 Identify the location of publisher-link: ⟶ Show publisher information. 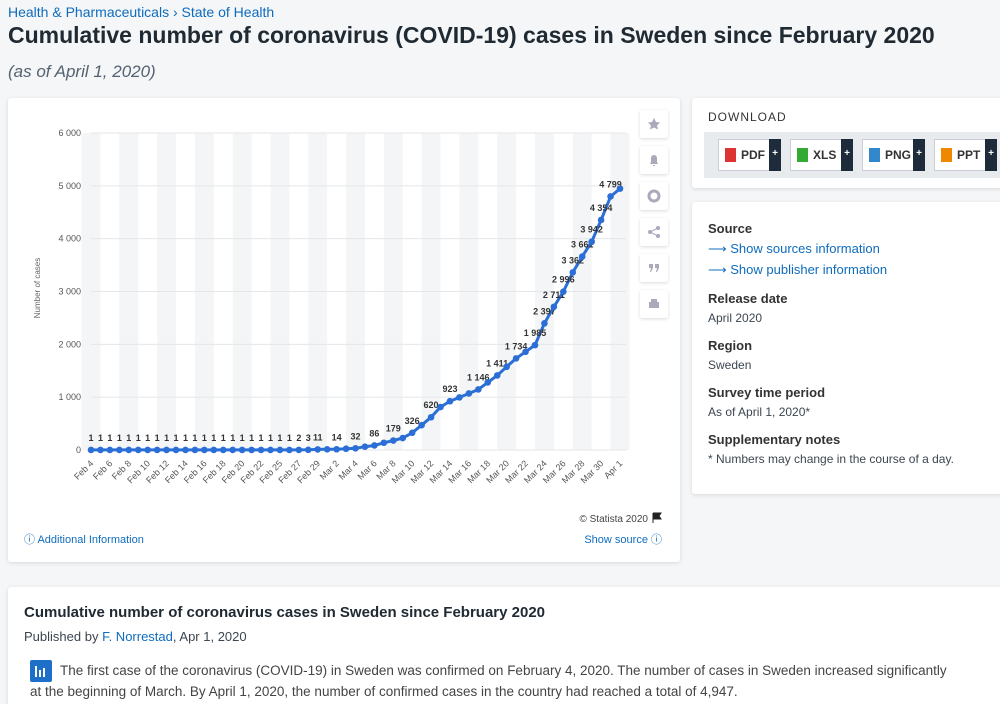
(798, 269).